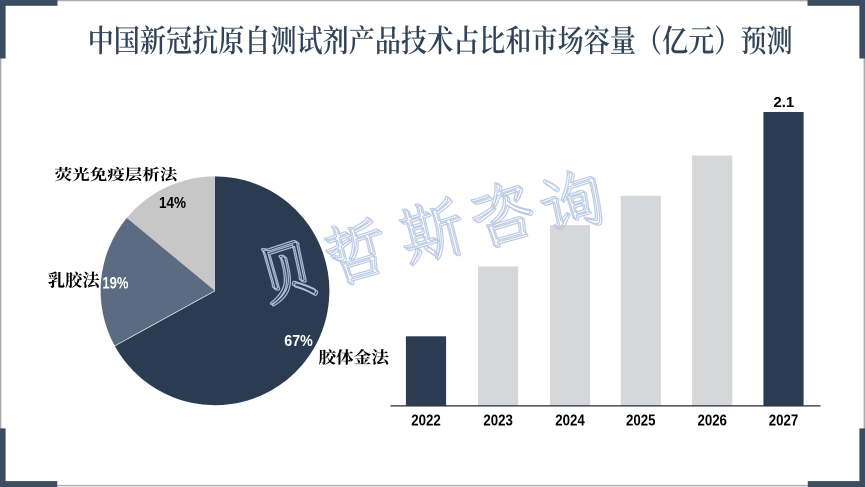 This screenshot has height=487, width=865. I want to click on svg-text: 2023, so click(498, 421).